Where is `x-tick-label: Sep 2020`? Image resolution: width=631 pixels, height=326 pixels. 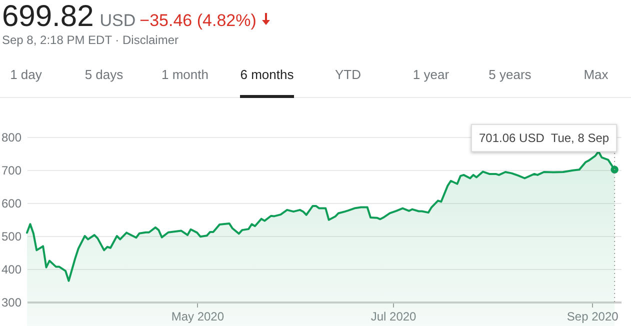
x-tick-label: Sep 2020 is located at coordinates (592, 317).